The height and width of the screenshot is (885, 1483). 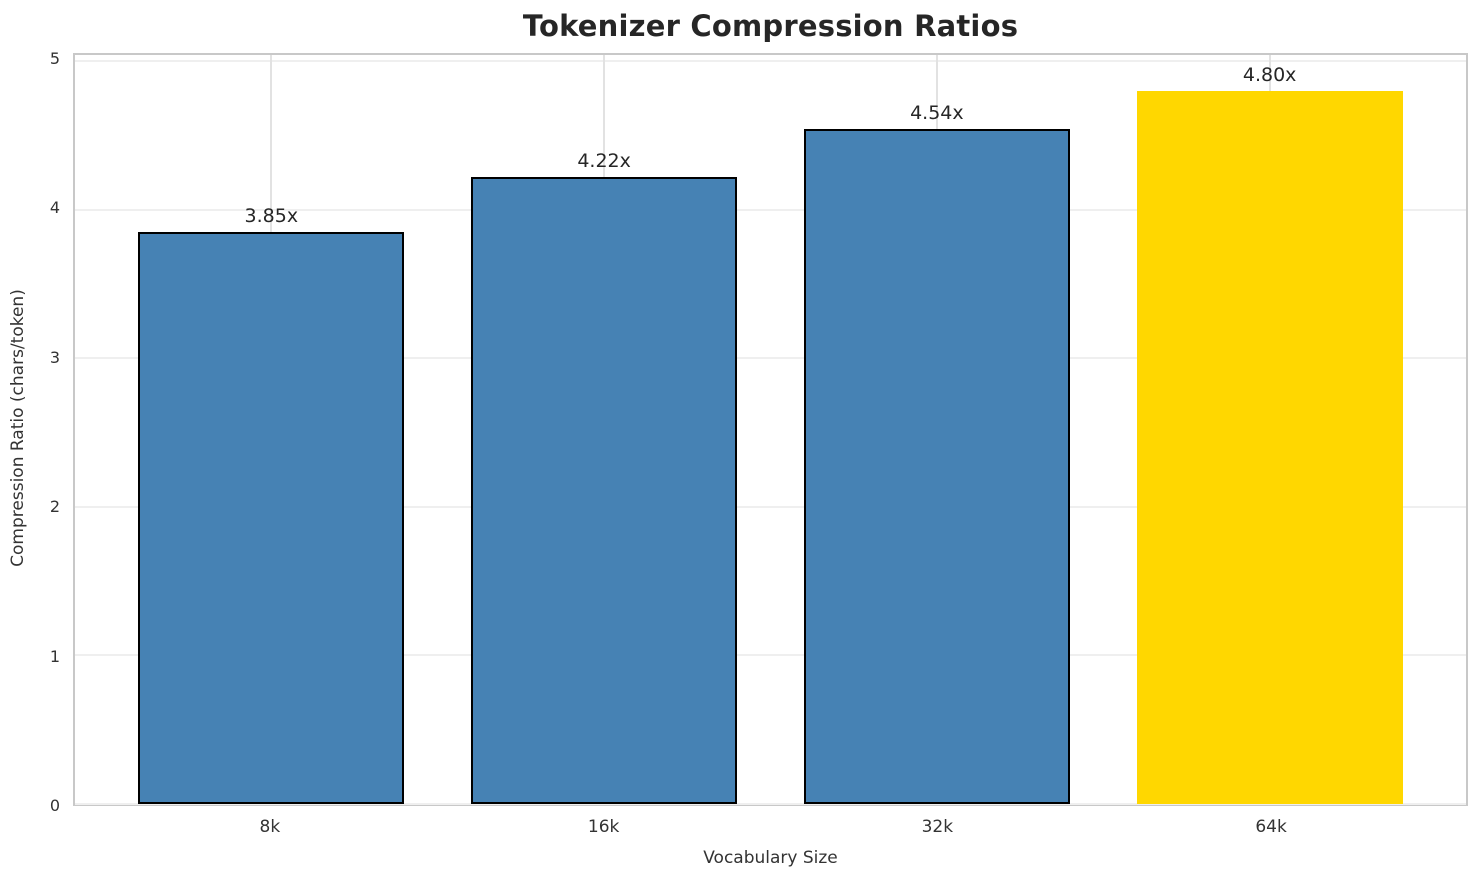 What do you see at coordinates (603, 827) in the screenshot?
I see `x-tick-label: 16k` at bounding box center [603, 827].